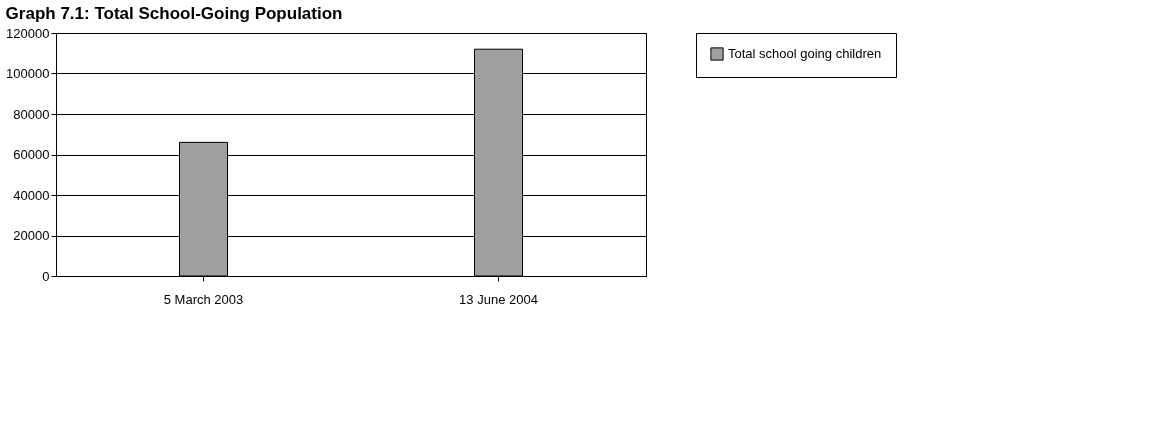  What do you see at coordinates (46, 276) in the screenshot?
I see `y-tick-label: 0` at bounding box center [46, 276].